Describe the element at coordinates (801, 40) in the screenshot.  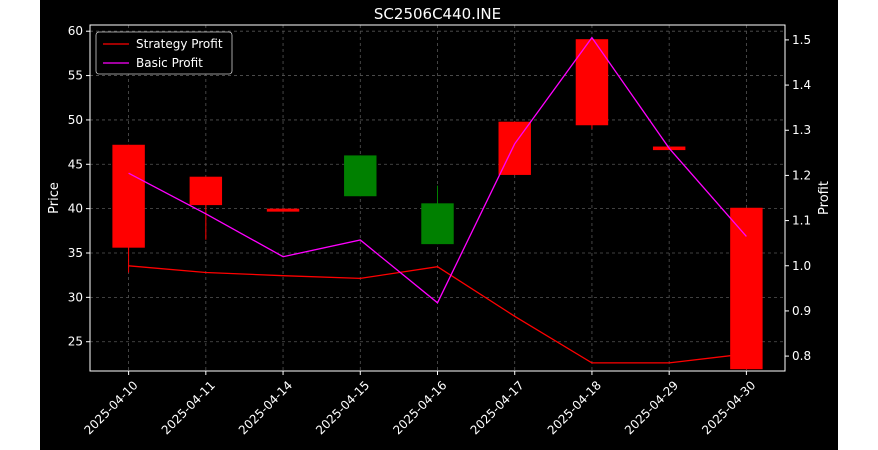
I see `tick-label-right: 1.5` at that location.